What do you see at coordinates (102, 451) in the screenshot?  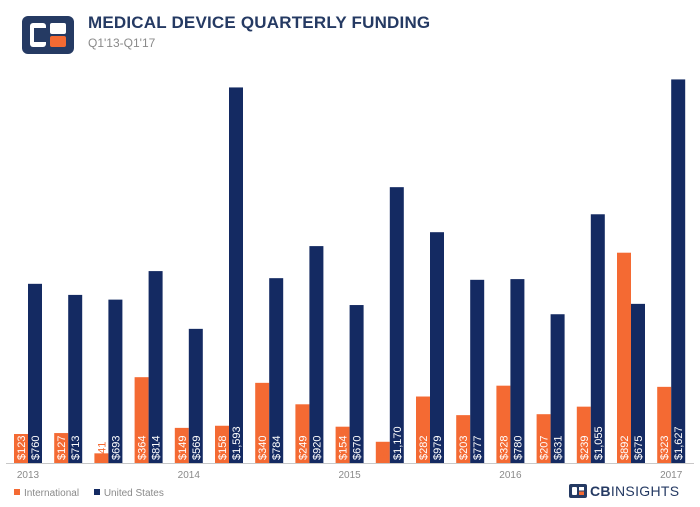 I see `value-label-international-2: $41` at bounding box center [102, 451].